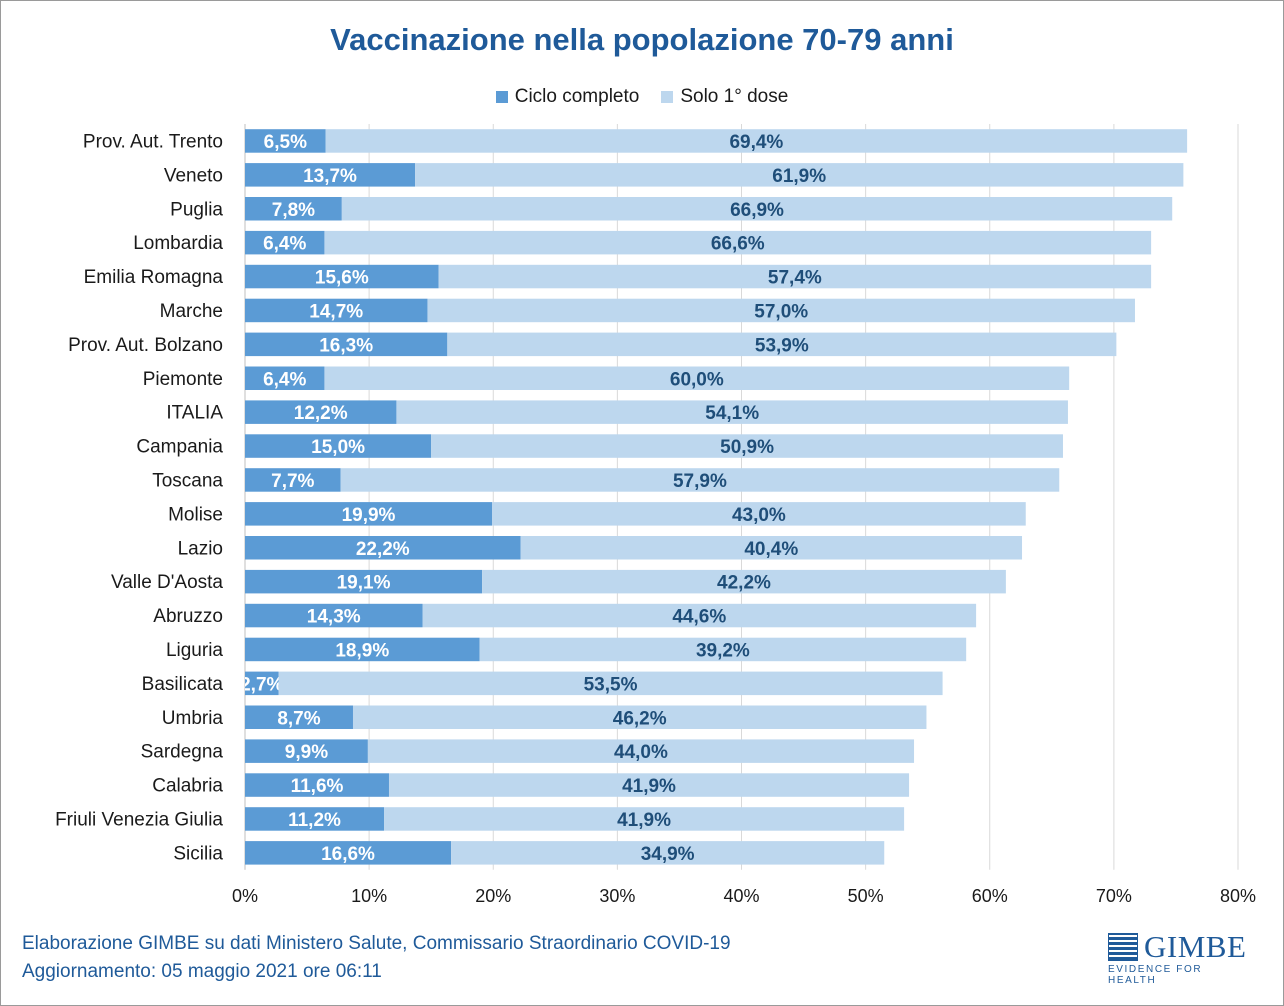 The width and height of the screenshot is (1284, 1006). Describe the element at coordinates (336, 311) in the screenshot. I see `data-label-ciclo-completo-marche: 14,7%` at that location.